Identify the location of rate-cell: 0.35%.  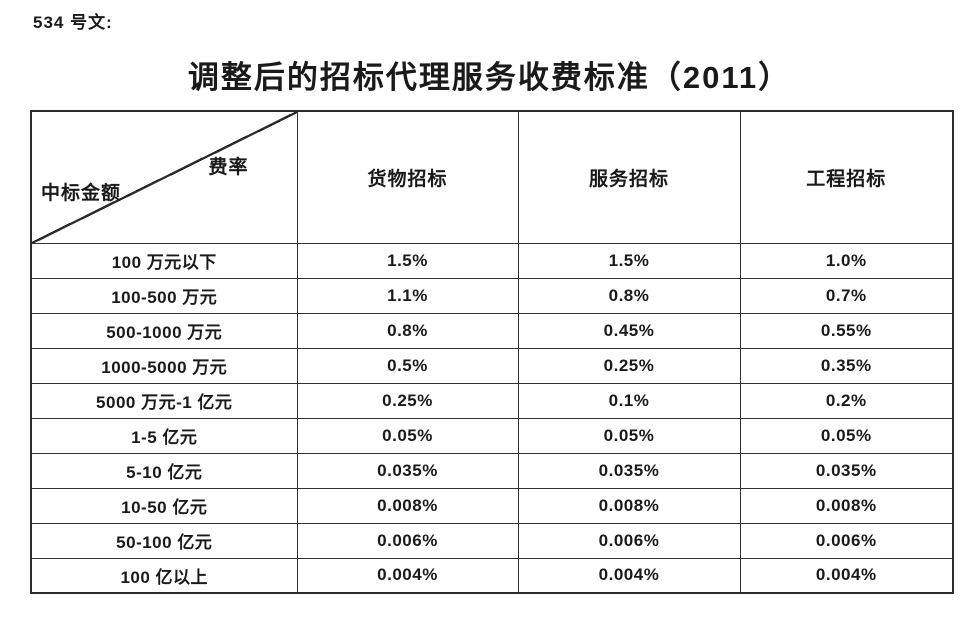
(846, 365).